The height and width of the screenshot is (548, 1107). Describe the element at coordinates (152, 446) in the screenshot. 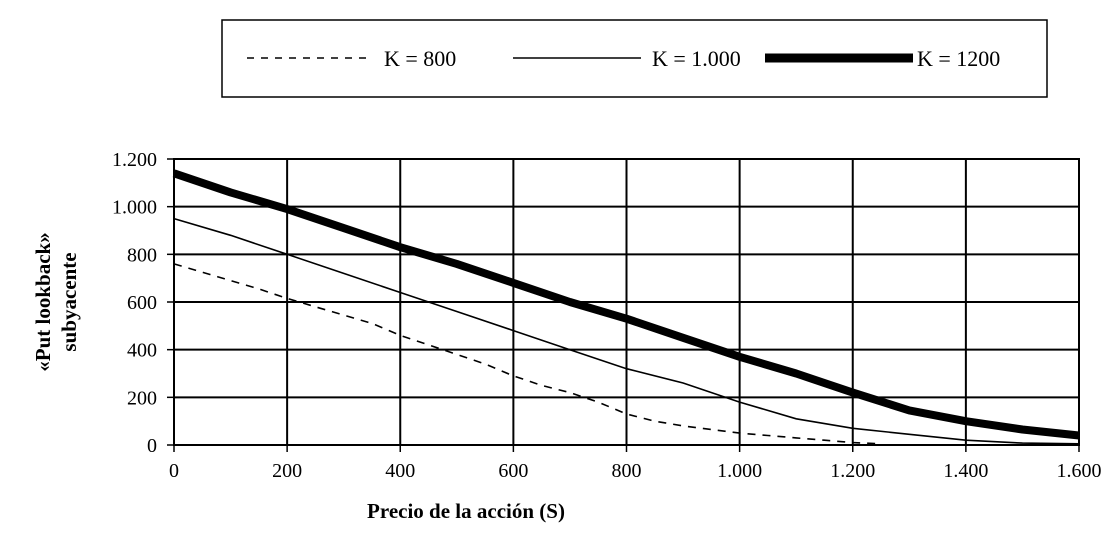

I see `y-tick-label: 0` at that location.